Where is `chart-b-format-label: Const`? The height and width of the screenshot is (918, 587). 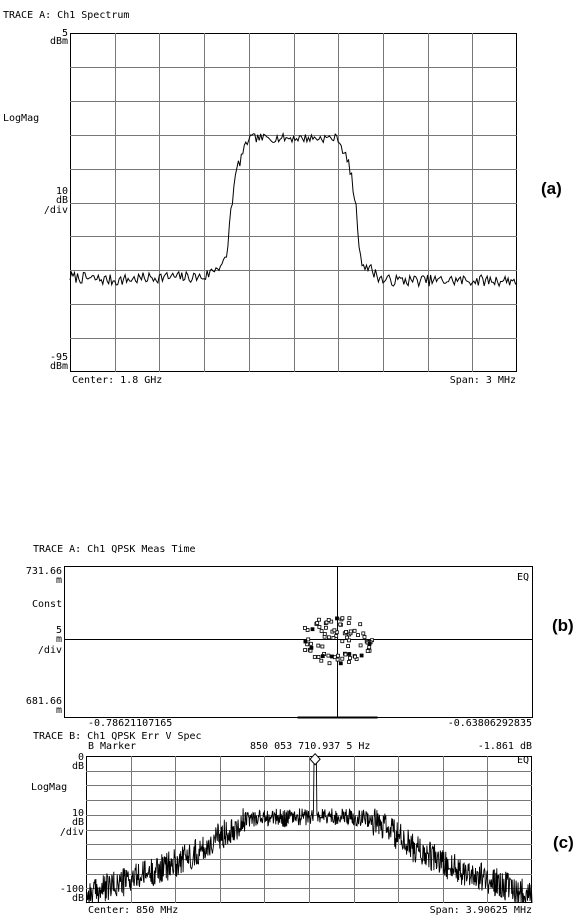 chart-b-format-label: Const is located at coordinates (47, 604).